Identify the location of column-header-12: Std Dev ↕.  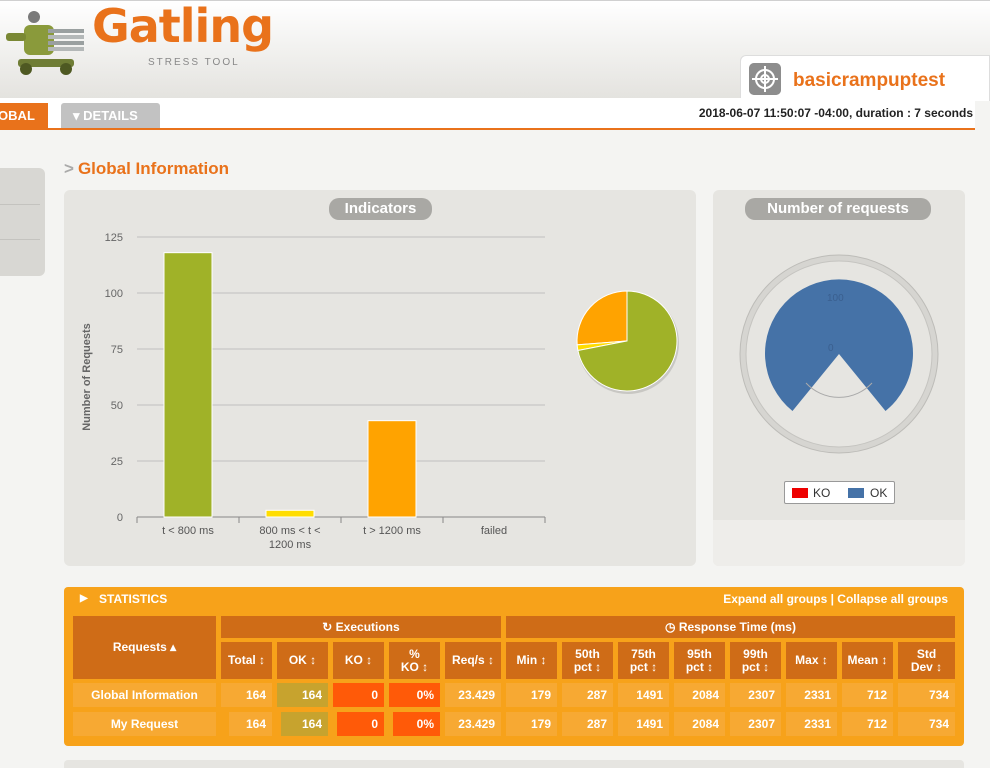
(926, 660).